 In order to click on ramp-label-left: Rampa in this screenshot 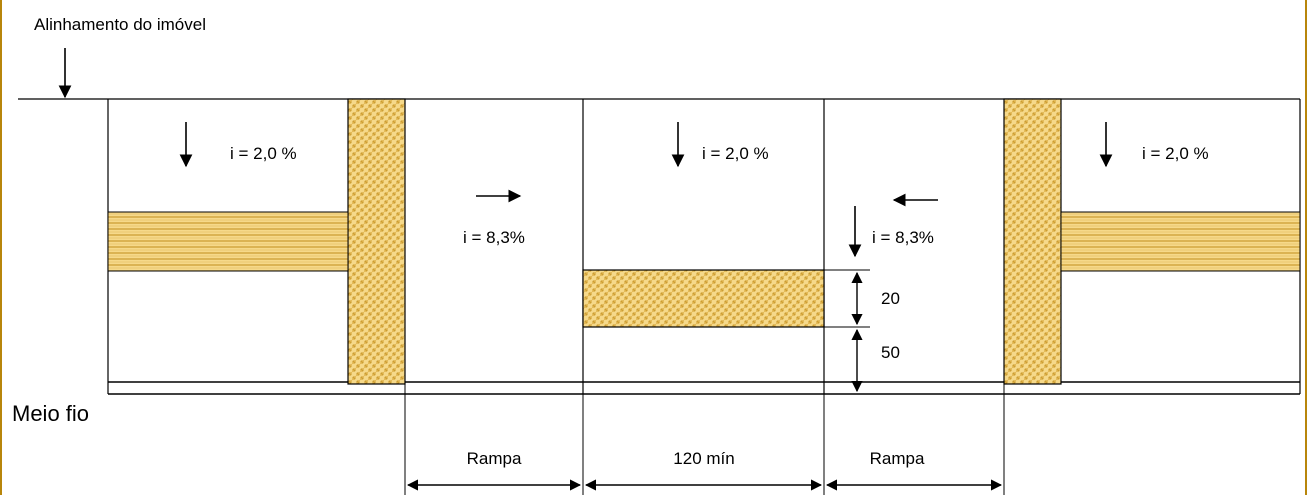, I will do `click(494, 458)`.